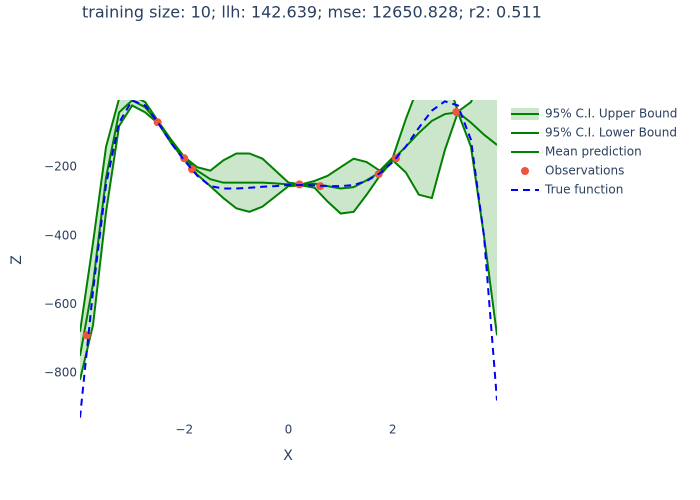 This screenshot has width=700, height=500. What do you see at coordinates (583, 190) in the screenshot?
I see `legend-label: True function` at bounding box center [583, 190].